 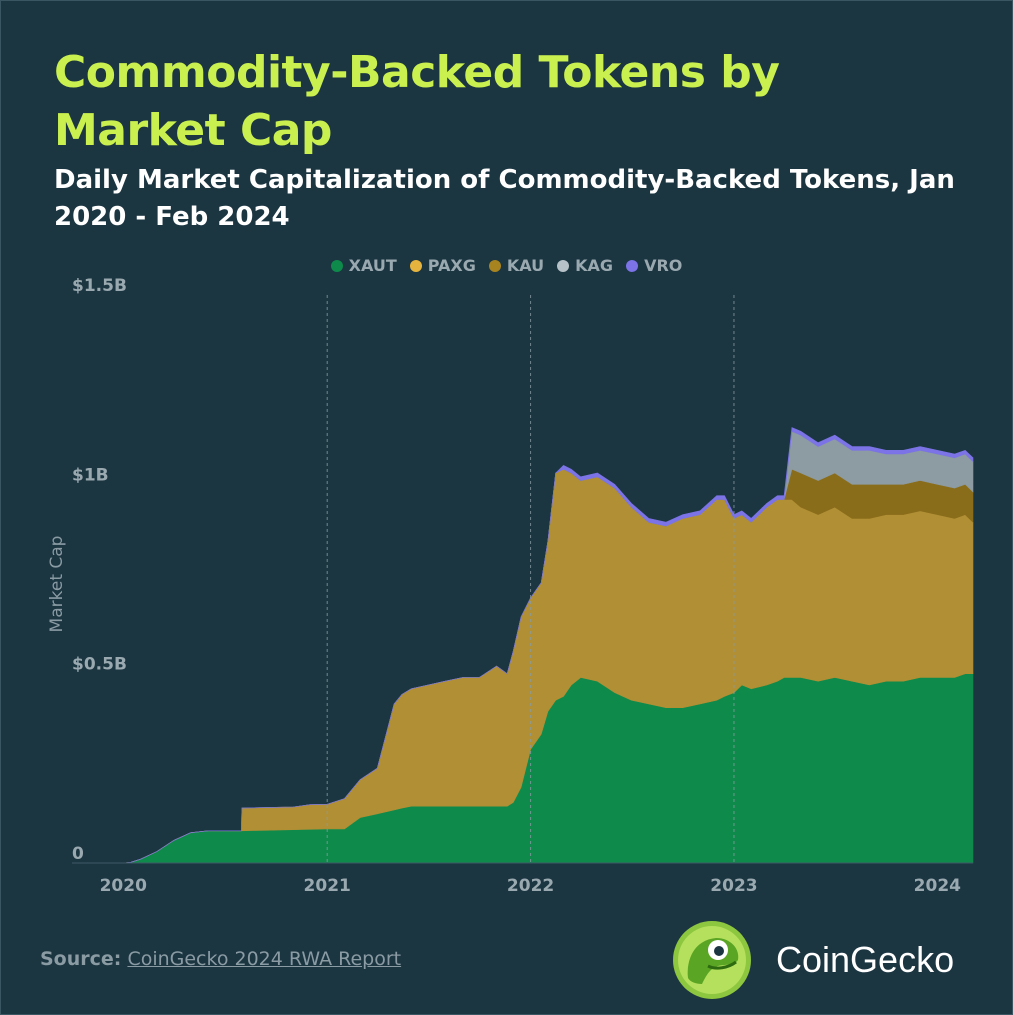 I want to click on legend-label-kag: KAG, so click(x=594, y=265).